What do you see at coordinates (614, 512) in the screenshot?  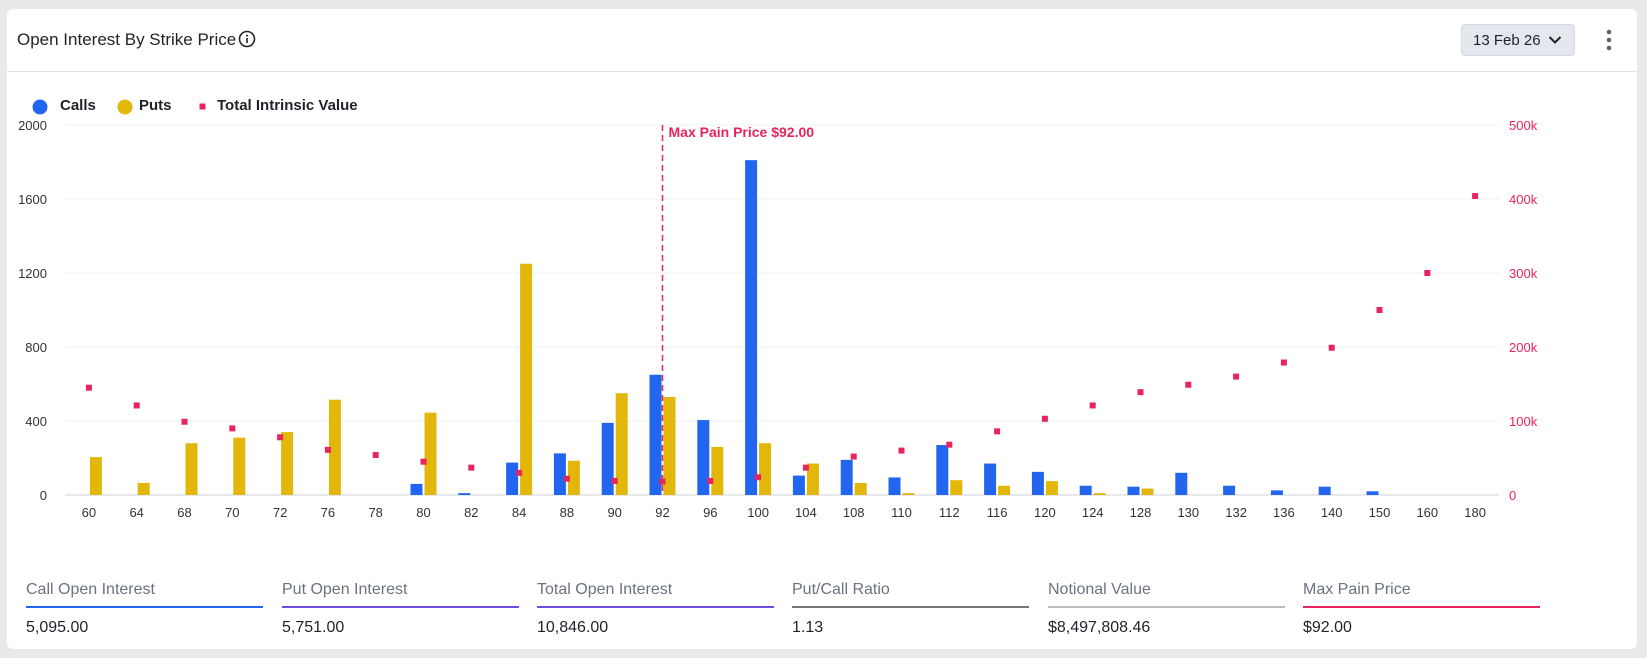 I see `x-tick-label: 90` at bounding box center [614, 512].